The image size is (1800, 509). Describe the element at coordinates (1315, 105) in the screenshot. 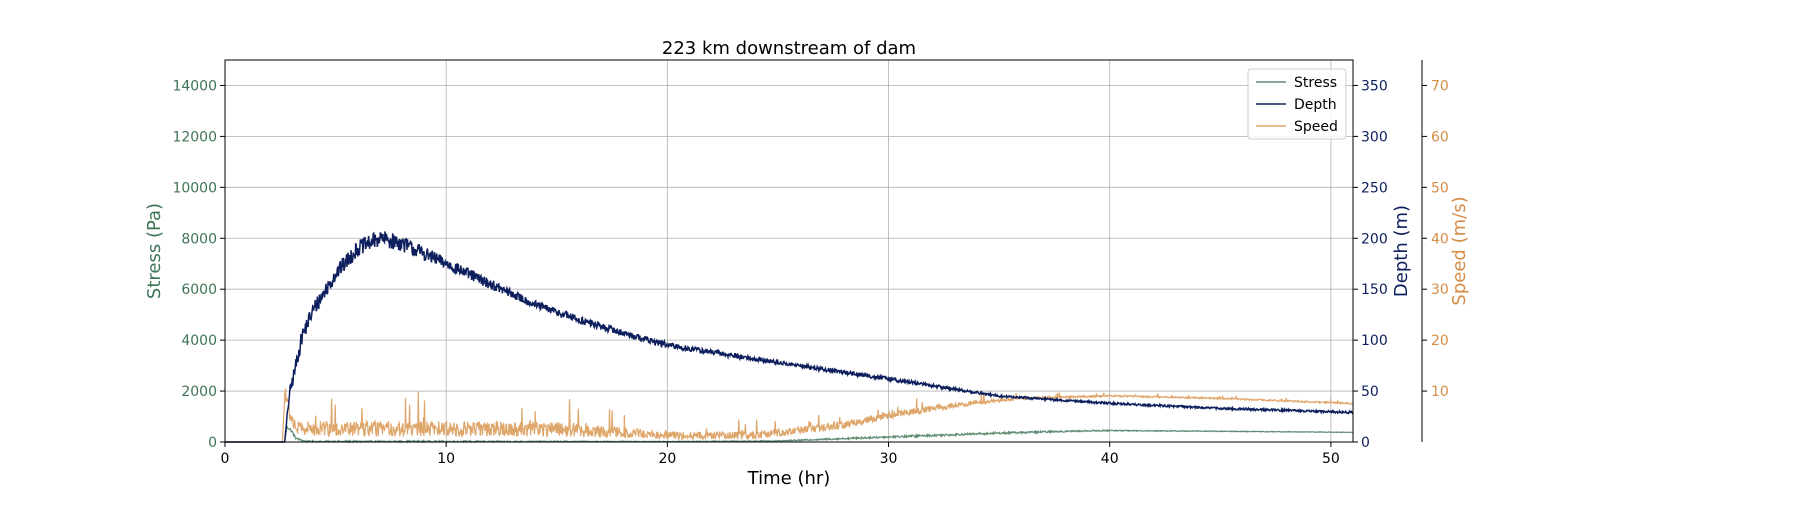

I see `legend-label-depth: Depth` at that location.